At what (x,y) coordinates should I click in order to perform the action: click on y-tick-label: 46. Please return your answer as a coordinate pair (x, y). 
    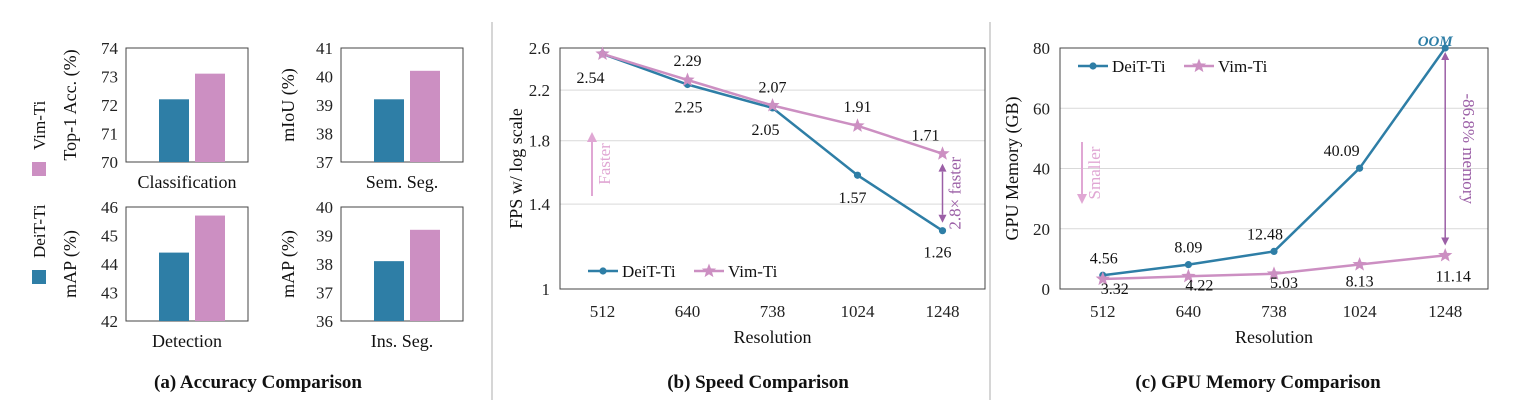
    Looking at the image, I should click on (109, 207).